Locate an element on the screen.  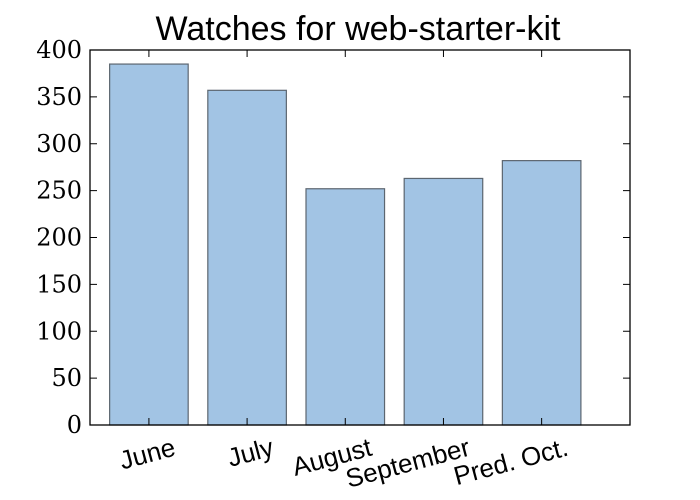
y-tick-labels: 0 50 100 150 200 250 300 350 400 is located at coordinates (59, 237).